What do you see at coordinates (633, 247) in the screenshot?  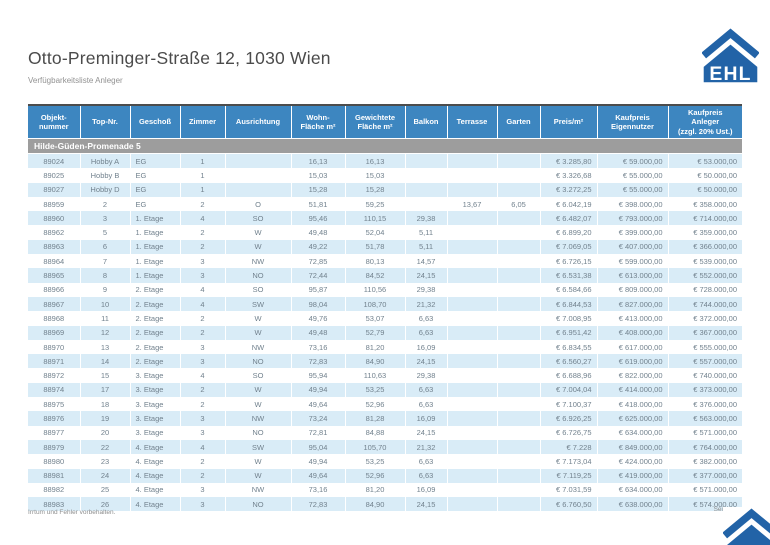 I see `cell: € 407.000,00` at bounding box center [633, 247].